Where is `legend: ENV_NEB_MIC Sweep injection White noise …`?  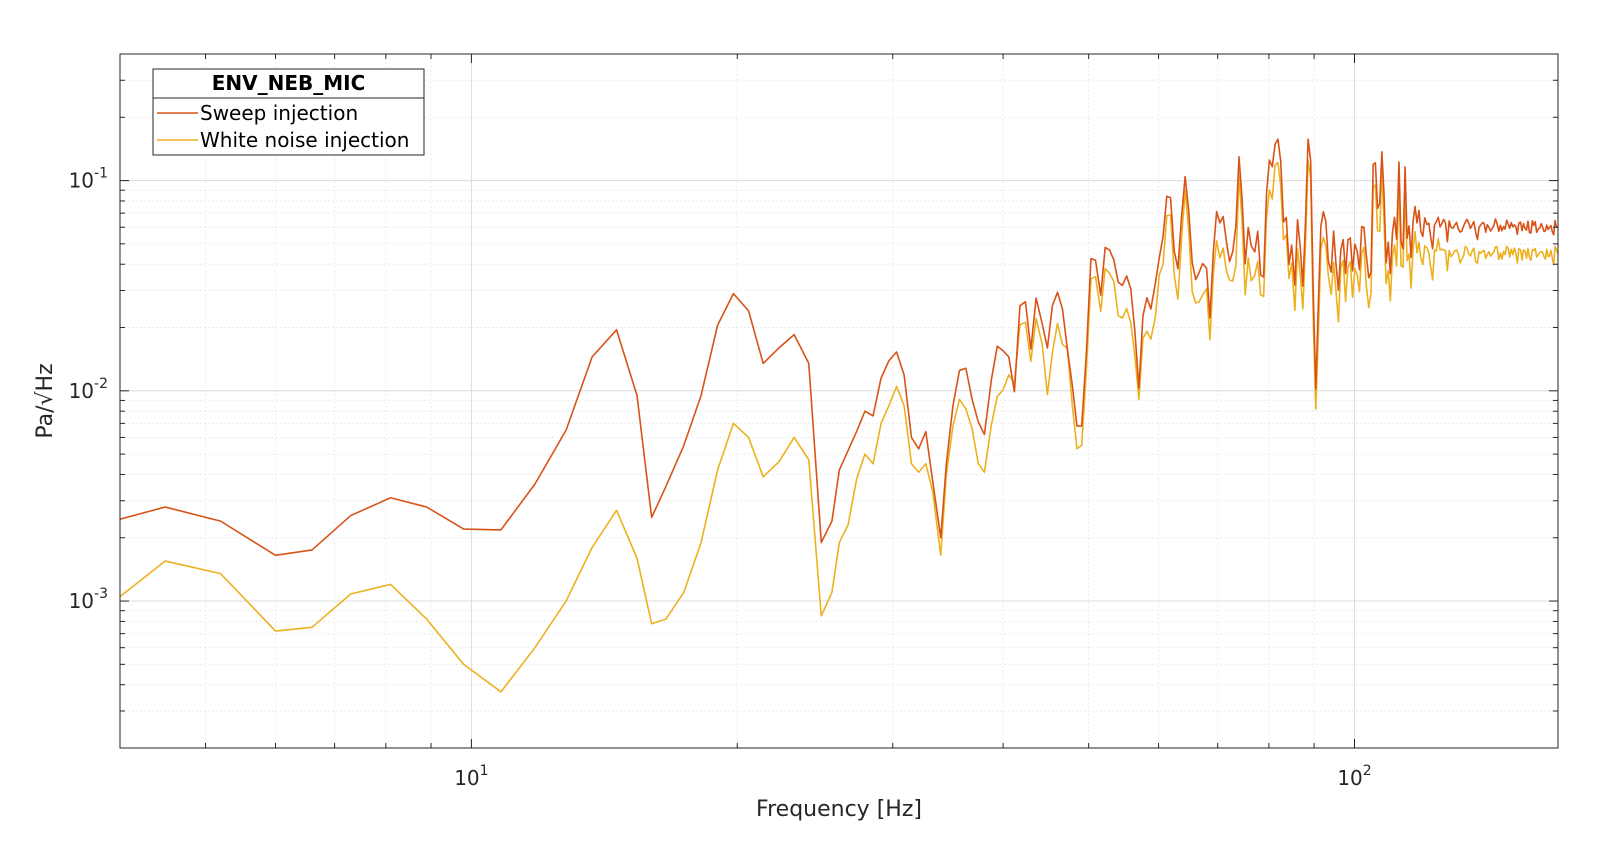 legend: ENV_NEB_MIC Sweep injection White noise … is located at coordinates (288, 112).